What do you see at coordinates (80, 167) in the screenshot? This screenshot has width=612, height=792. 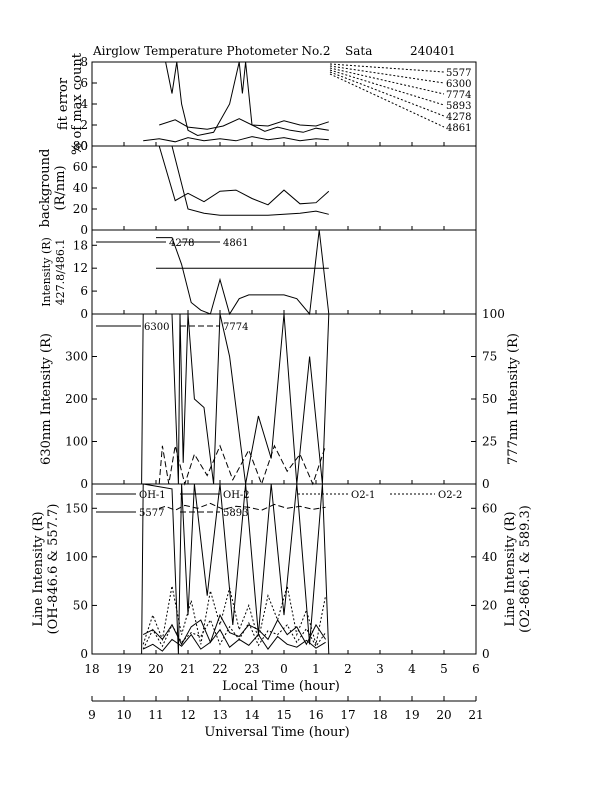 I see `ytick-label: 60` at bounding box center [80, 167].